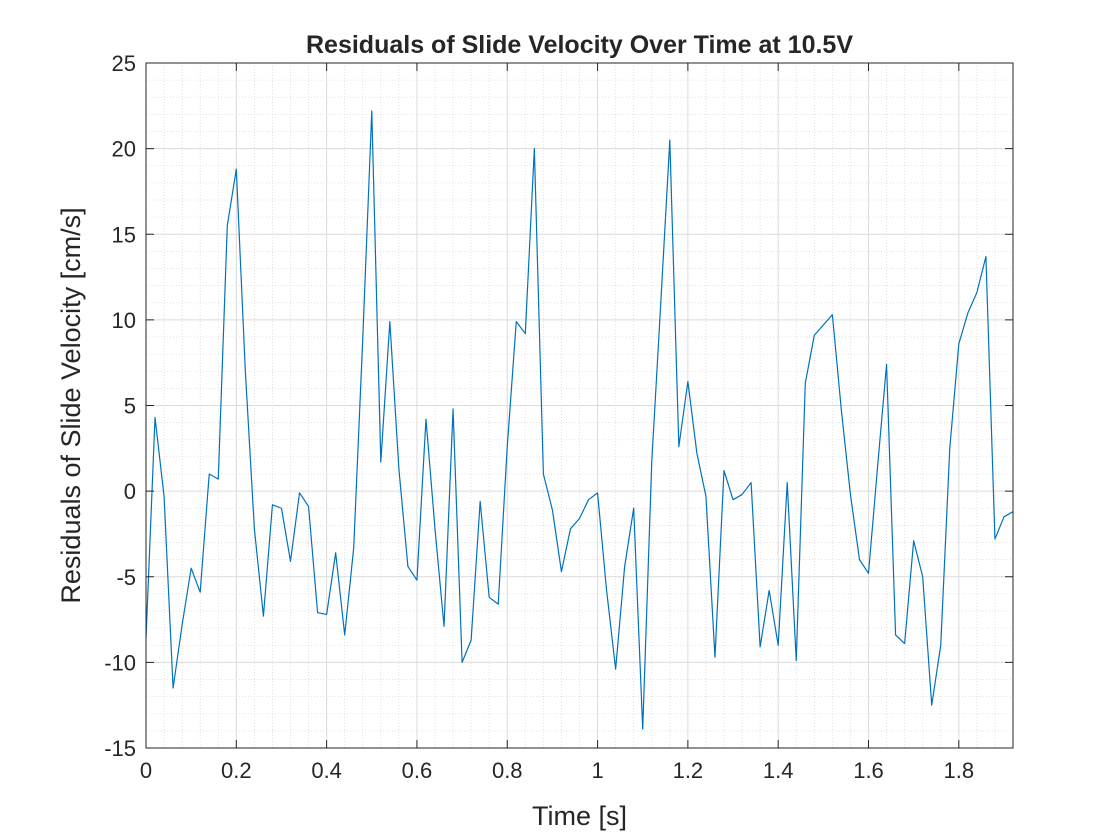  What do you see at coordinates (124, 320) in the screenshot?
I see `y-tick-label: 10` at bounding box center [124, 320].